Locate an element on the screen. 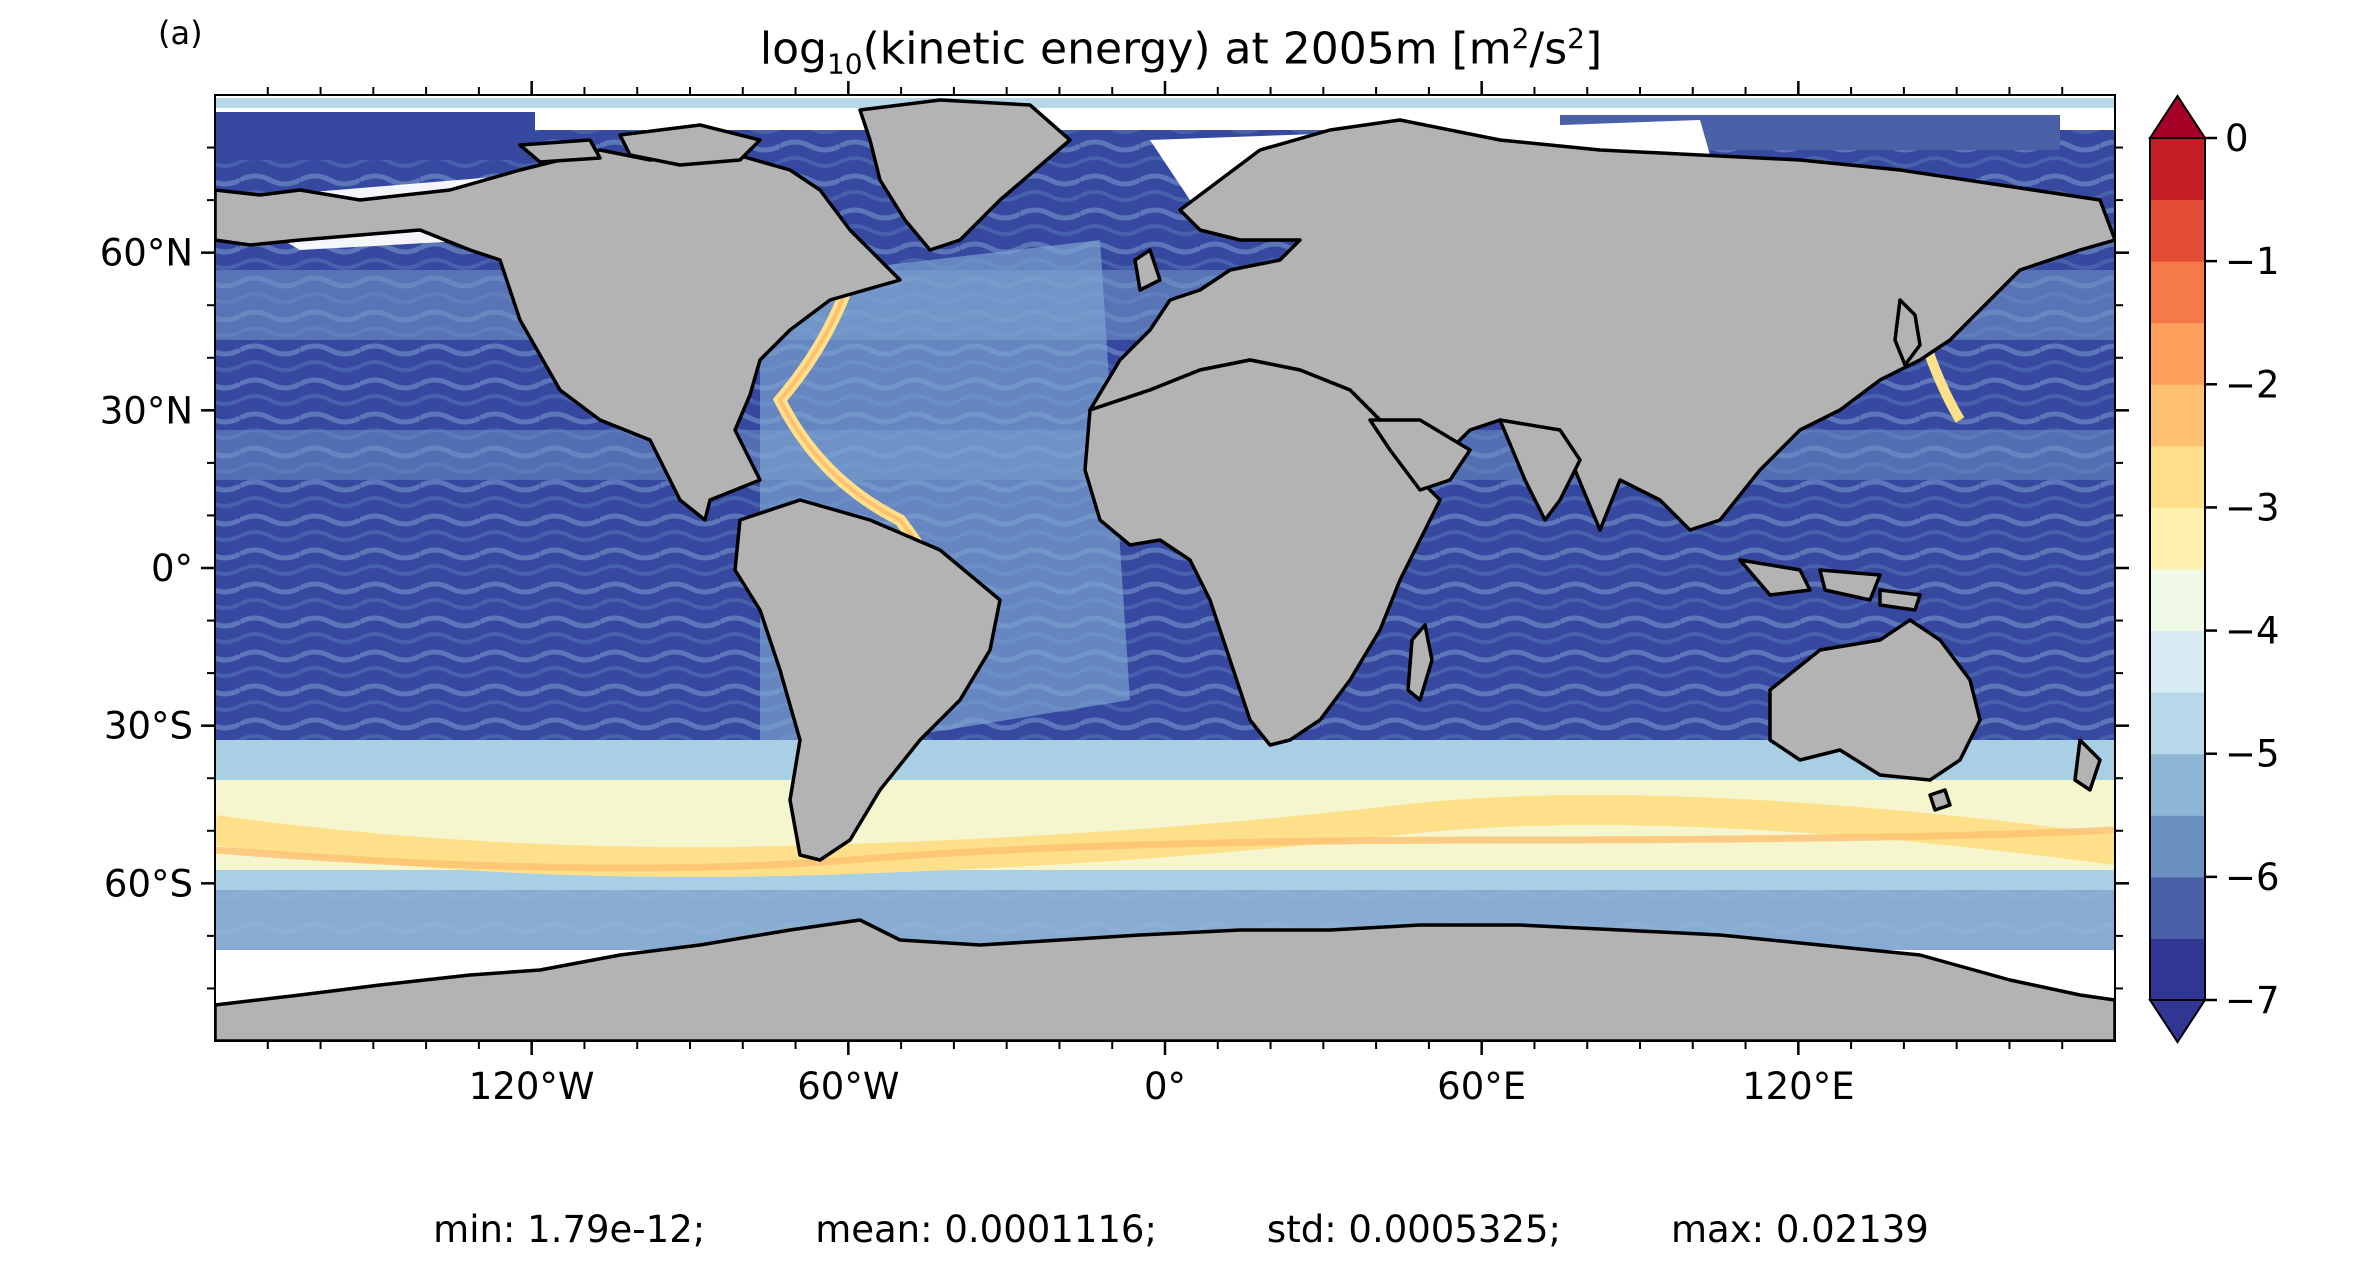  stat-max: max: 0.02139 is located at coordinates (1799, 1229).